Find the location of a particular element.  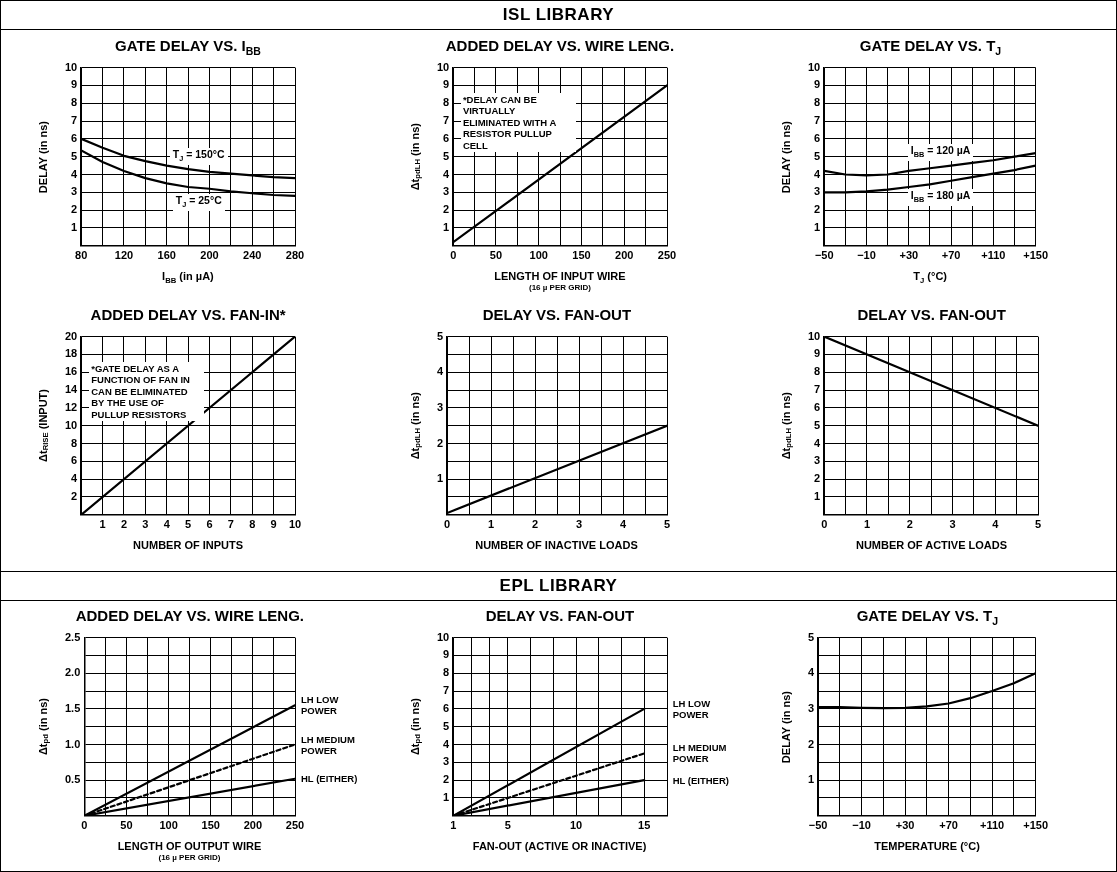

x-tick-label: +110 is located at coordinates (992, 825).